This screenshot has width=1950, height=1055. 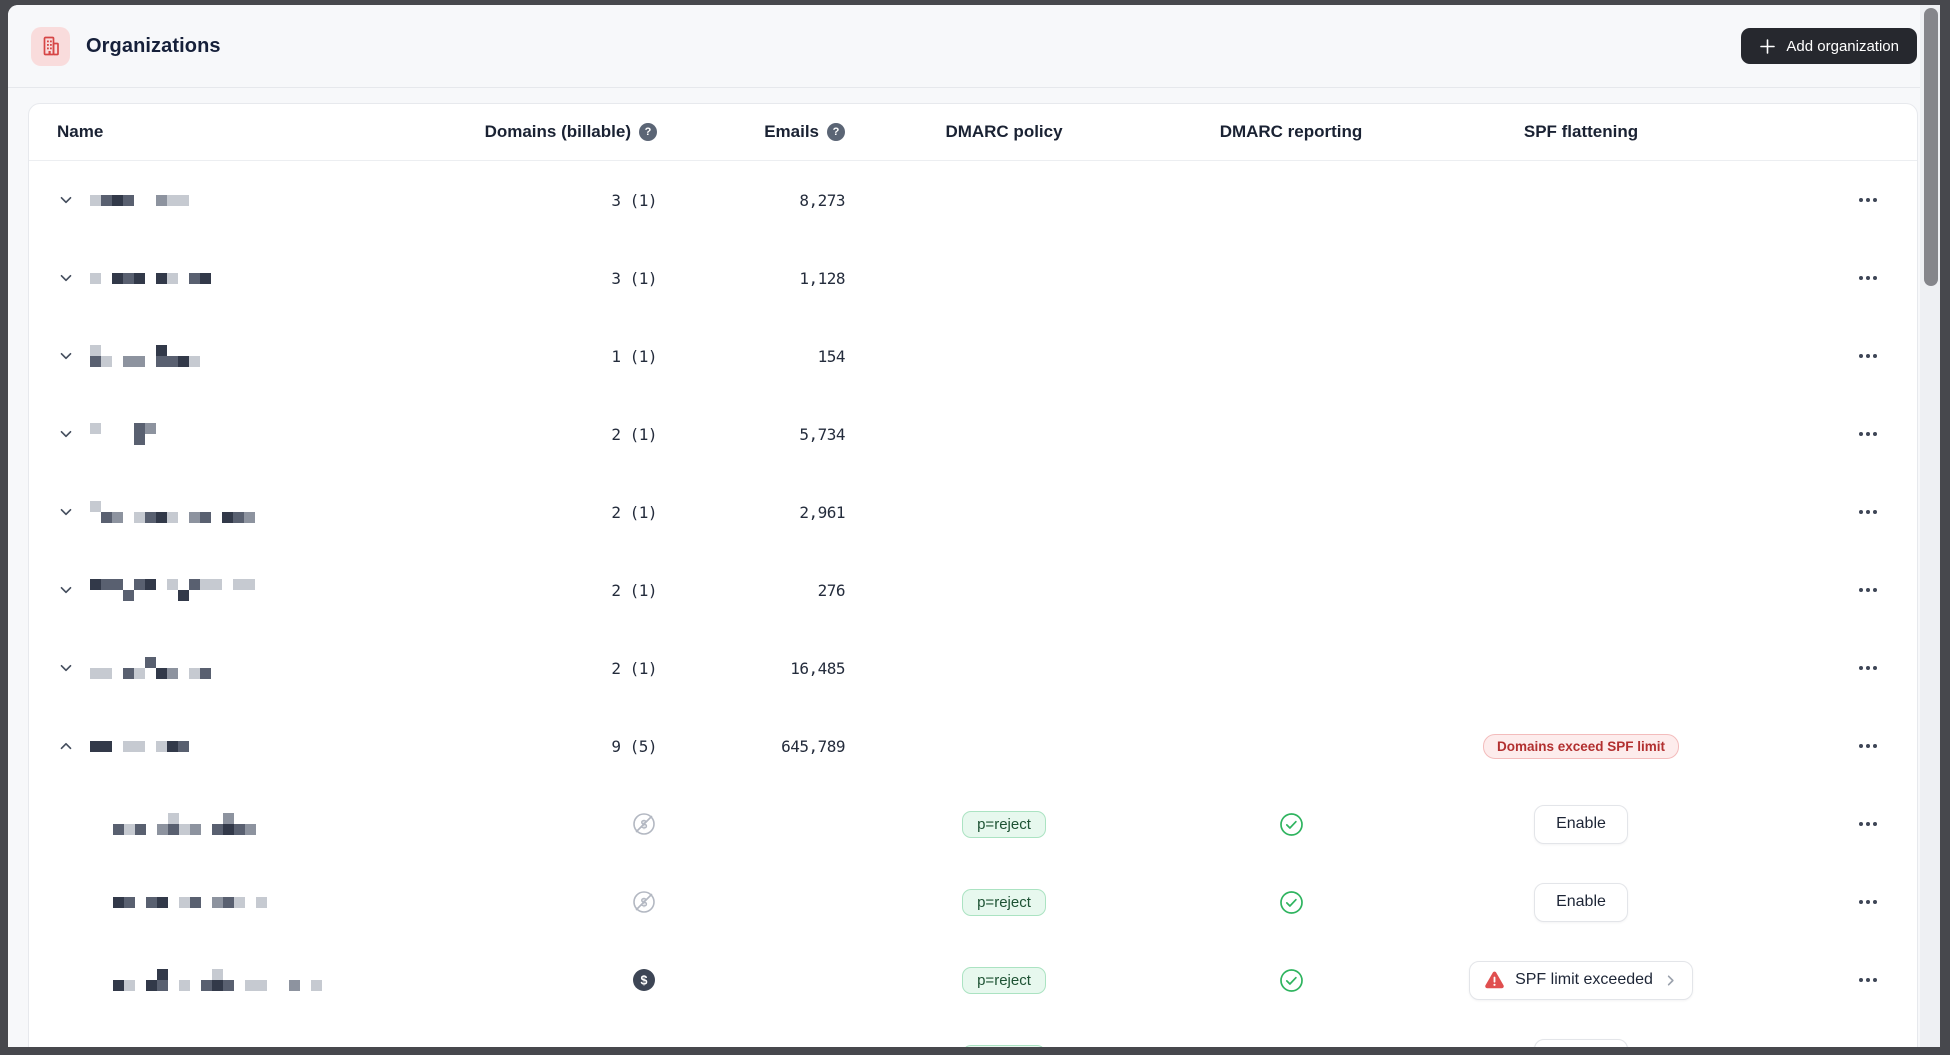 What do you see at coordinates (973, 668) in the screenshot?
I see `org-row: 2 (1) 16,485` at bounding box center [973, 668].